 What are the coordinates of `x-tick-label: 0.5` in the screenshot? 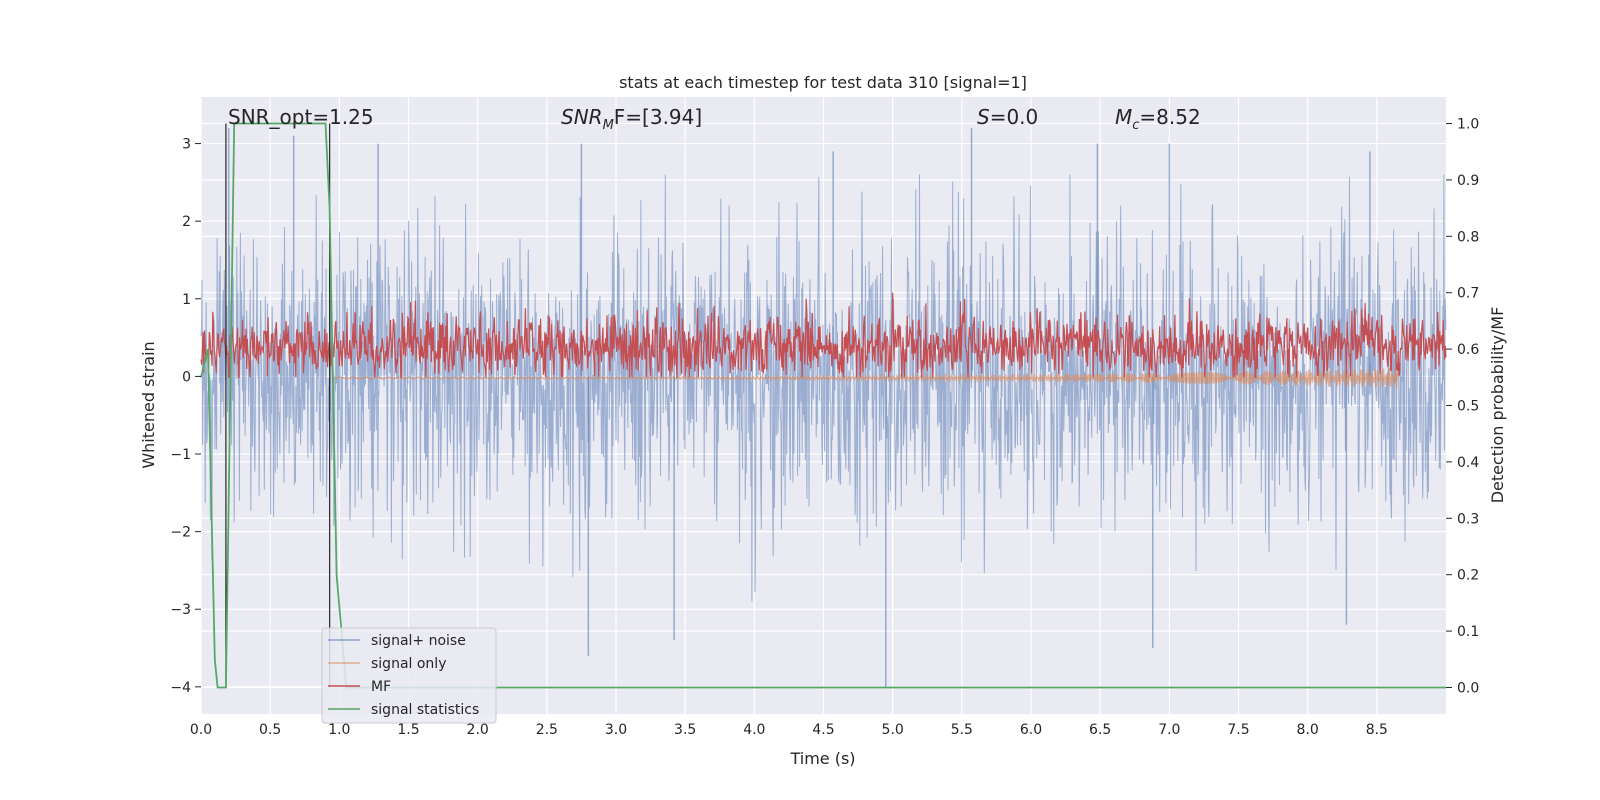 It's located at (270, 730).